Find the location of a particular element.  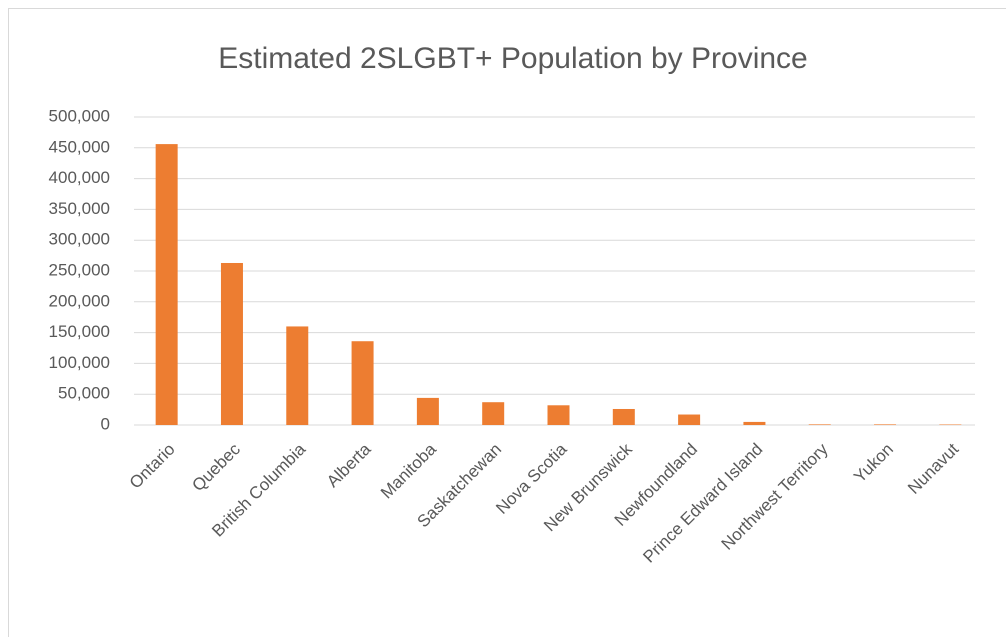

y-tick-label: 450,000 is located at coordinates (79, 146).